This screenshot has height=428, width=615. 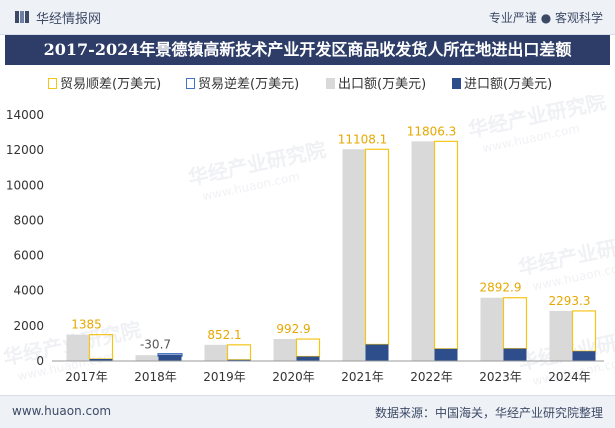 What do you see at coordinates (190, 83) in the screenshot?
I see `legend-swatch-deficit` at bounding box center [190, 83].